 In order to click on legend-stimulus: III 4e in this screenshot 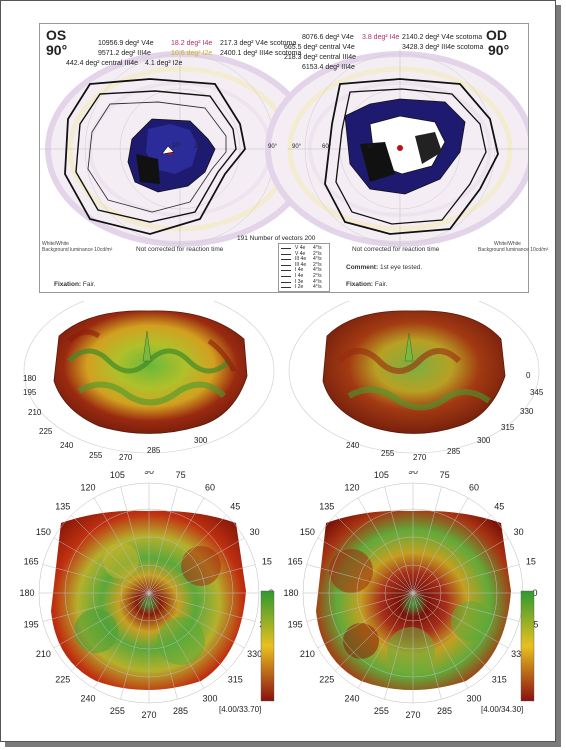, I will do `click(301, 264)`.